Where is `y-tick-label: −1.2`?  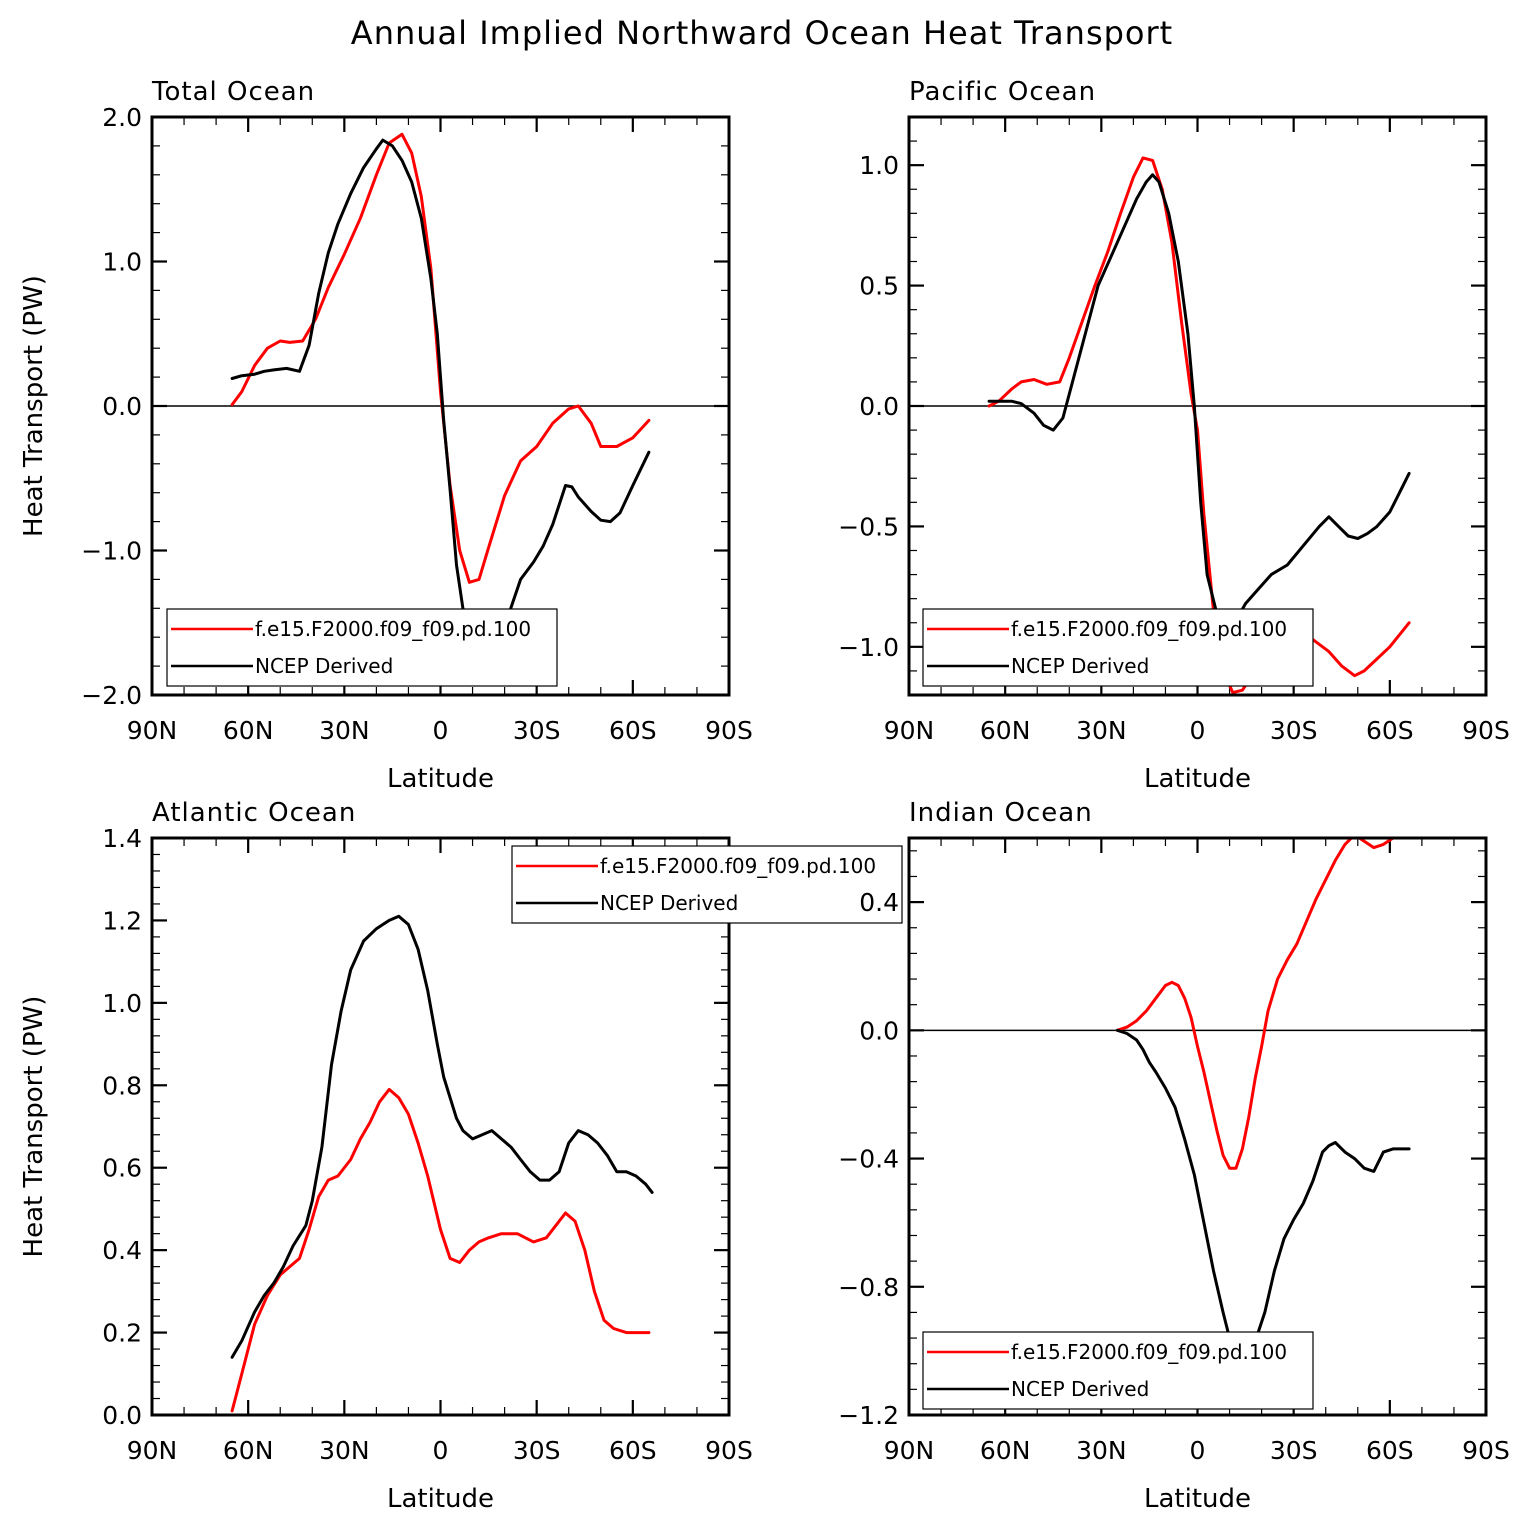
y-tick-label: −1.2 is located at coordinates (868, 1415).